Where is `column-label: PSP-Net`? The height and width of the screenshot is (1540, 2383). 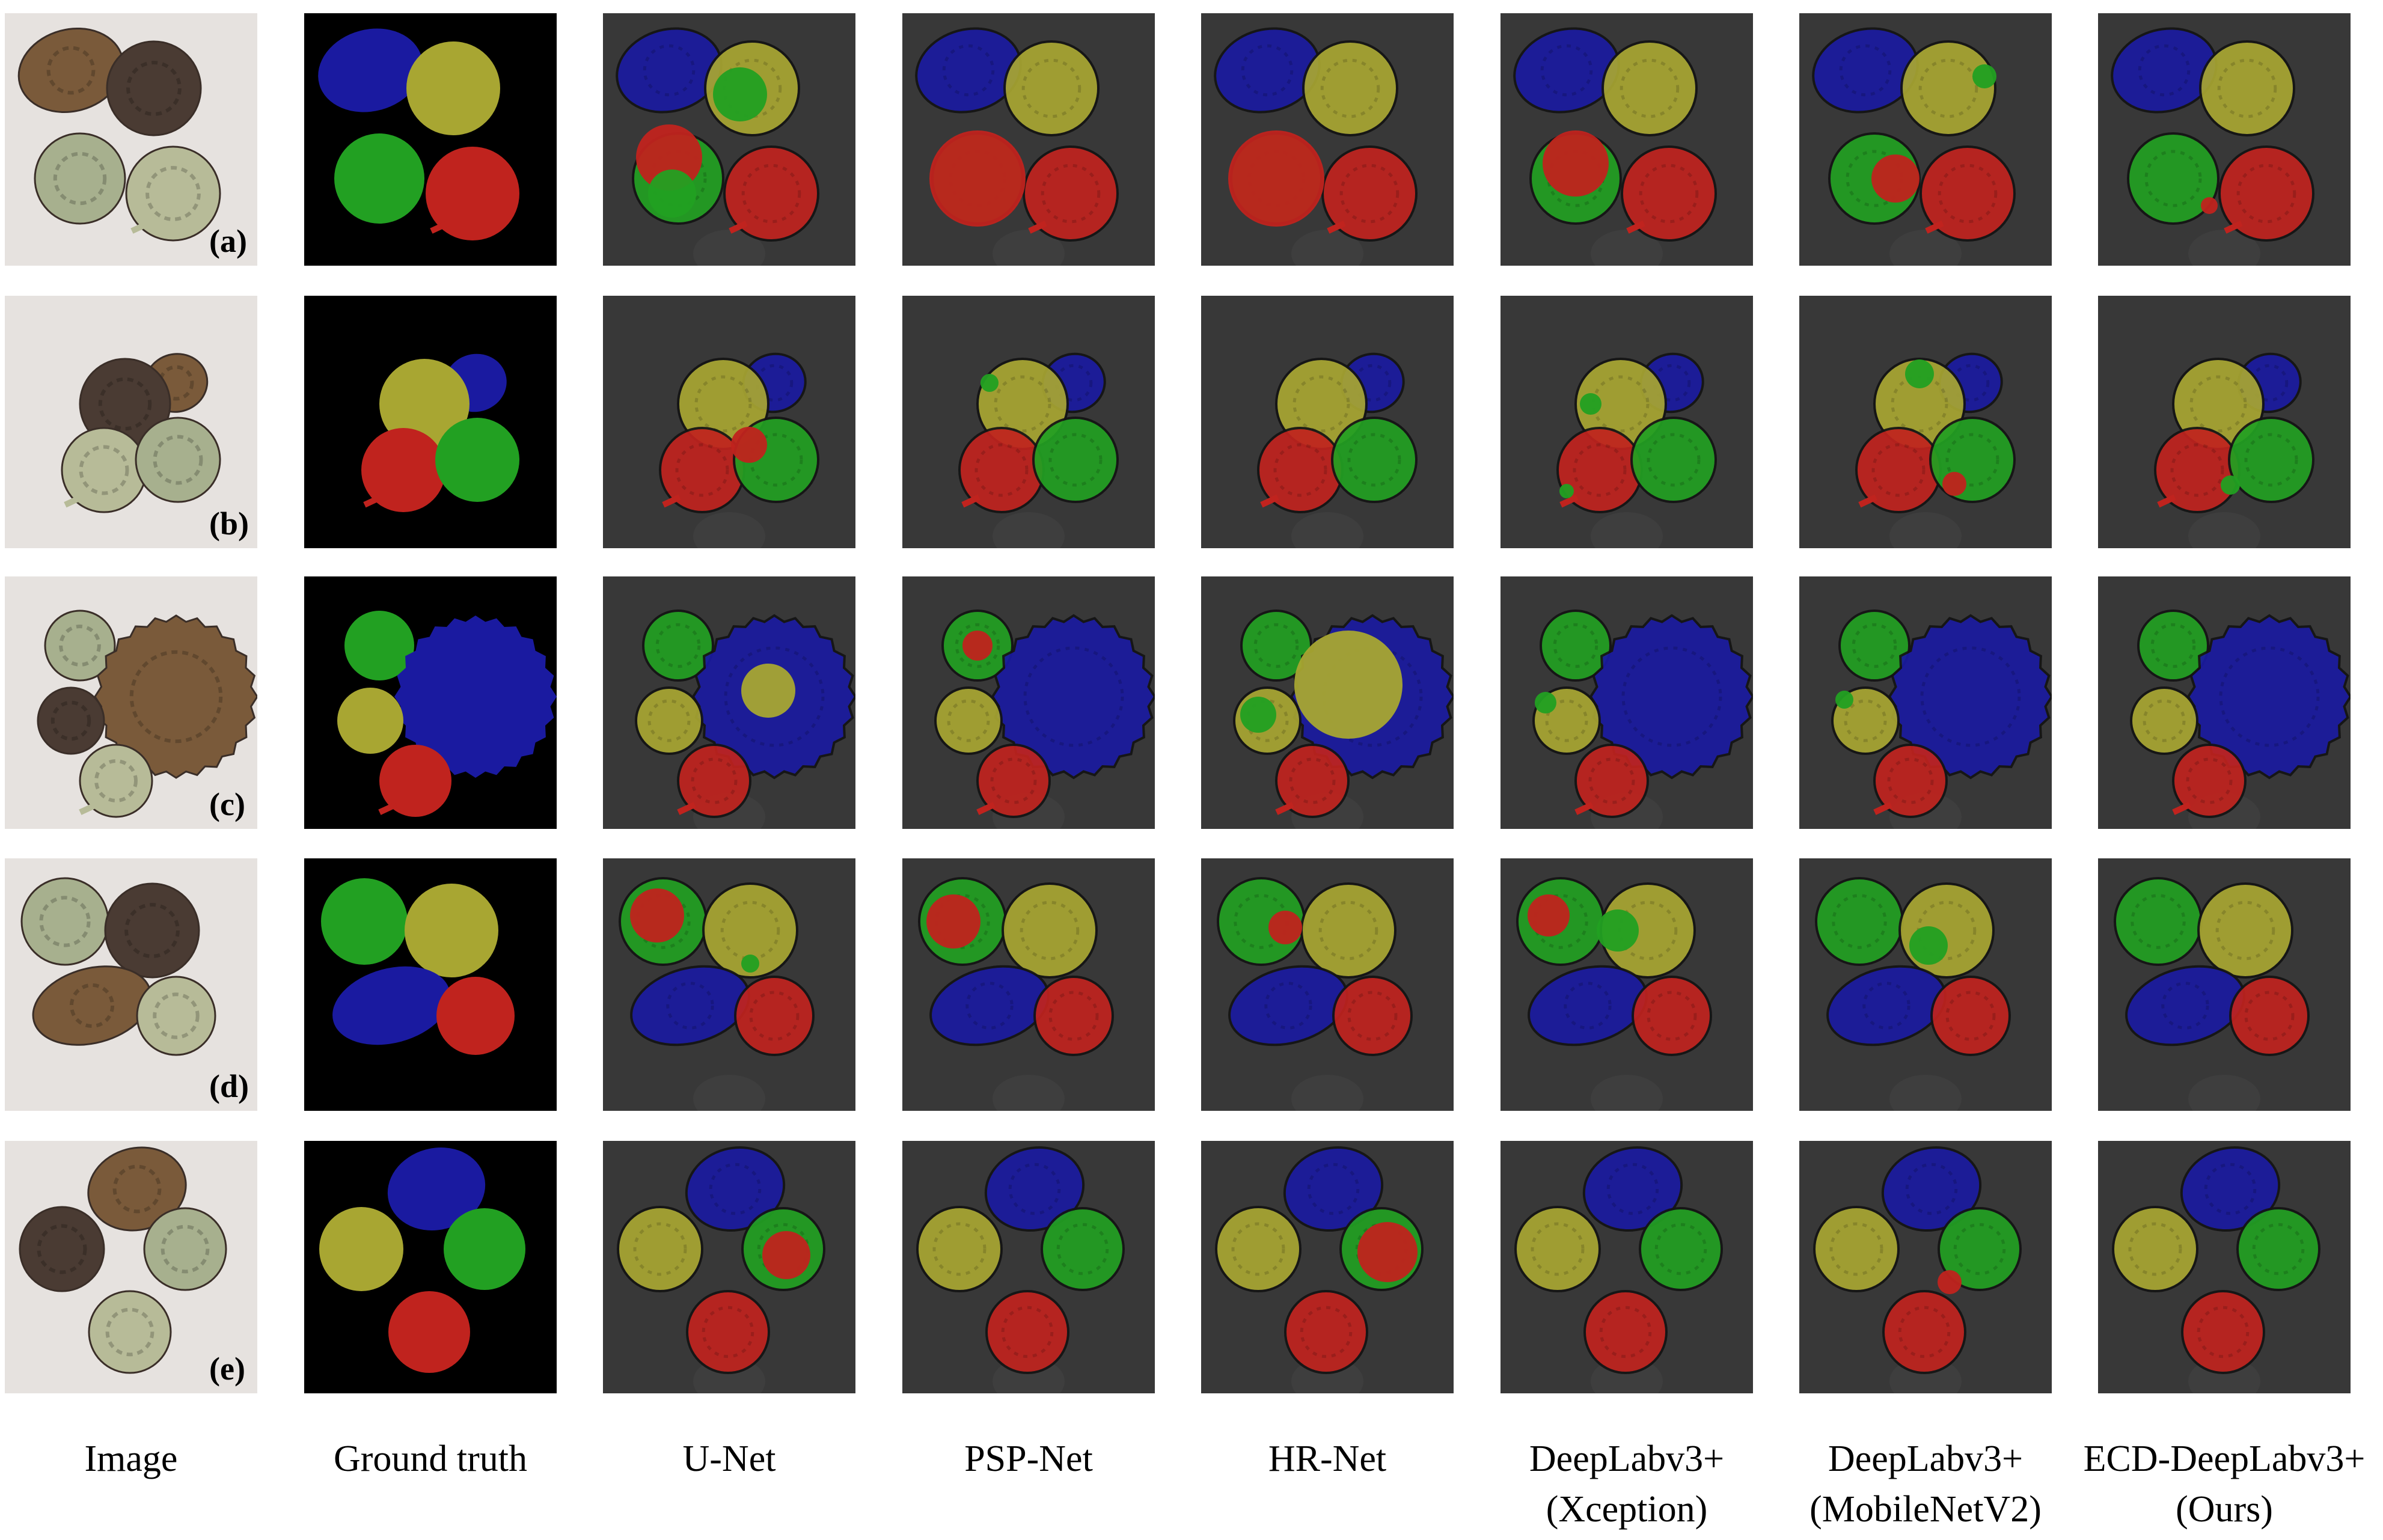
column-label: PSP-Net is located at coordinates (1028, 1459).